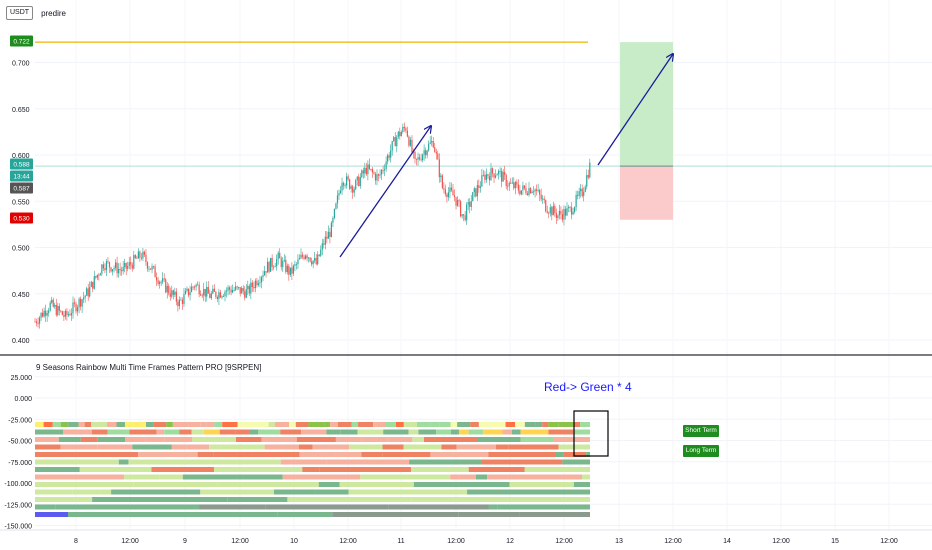 Image resolution: width=932 pixels, height=550 pixels. I want to click on indicator-tick-label: -50.000, so click(20, 442).